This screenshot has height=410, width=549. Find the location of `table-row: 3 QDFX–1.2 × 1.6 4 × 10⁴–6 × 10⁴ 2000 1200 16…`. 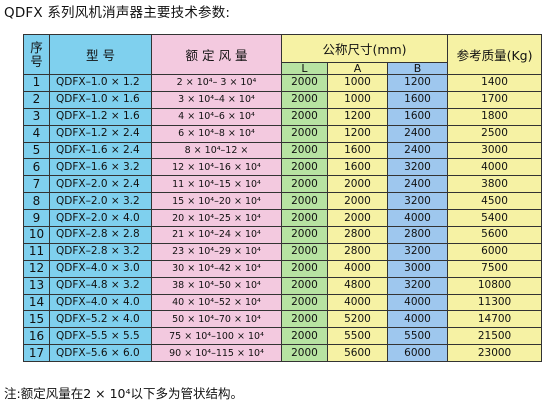

table-row: 3 QDFX–1.2 × 1.6 4 × 10⁴–6 × 10⁴ 2000 1200 16… is located at coordinates (283, 116).